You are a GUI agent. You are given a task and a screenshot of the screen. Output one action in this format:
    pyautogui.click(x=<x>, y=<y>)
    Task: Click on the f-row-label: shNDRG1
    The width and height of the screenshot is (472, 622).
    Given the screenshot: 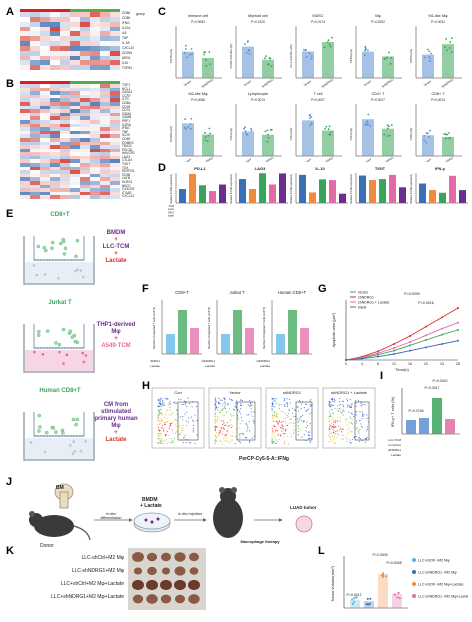 What is the action you would take?
    pyautogui.click(x=208, y=361)
    